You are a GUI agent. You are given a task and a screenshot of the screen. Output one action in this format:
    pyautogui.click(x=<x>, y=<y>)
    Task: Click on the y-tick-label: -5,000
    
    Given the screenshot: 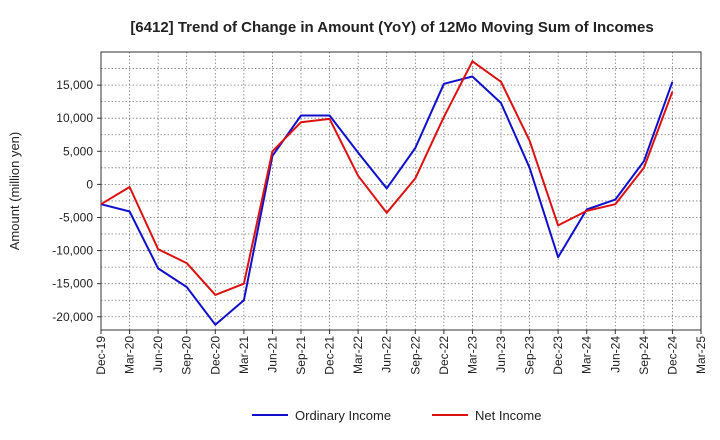 What is the action you would take?
    pyautogui.click(x=76, y=217)
    